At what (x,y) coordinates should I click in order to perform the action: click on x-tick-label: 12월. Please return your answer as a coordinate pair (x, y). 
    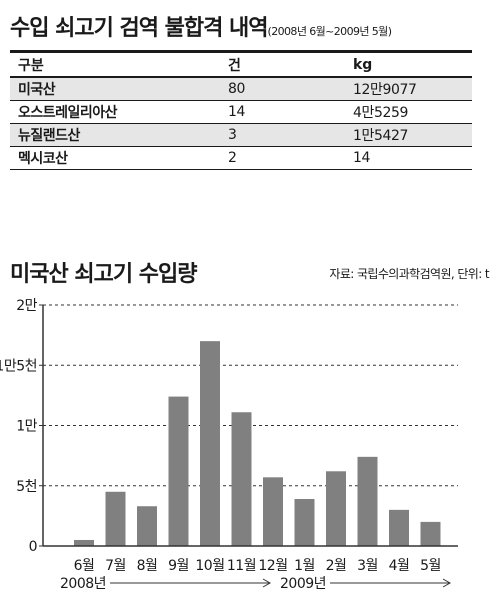
    Looking at the image, I should click on (272, 566).